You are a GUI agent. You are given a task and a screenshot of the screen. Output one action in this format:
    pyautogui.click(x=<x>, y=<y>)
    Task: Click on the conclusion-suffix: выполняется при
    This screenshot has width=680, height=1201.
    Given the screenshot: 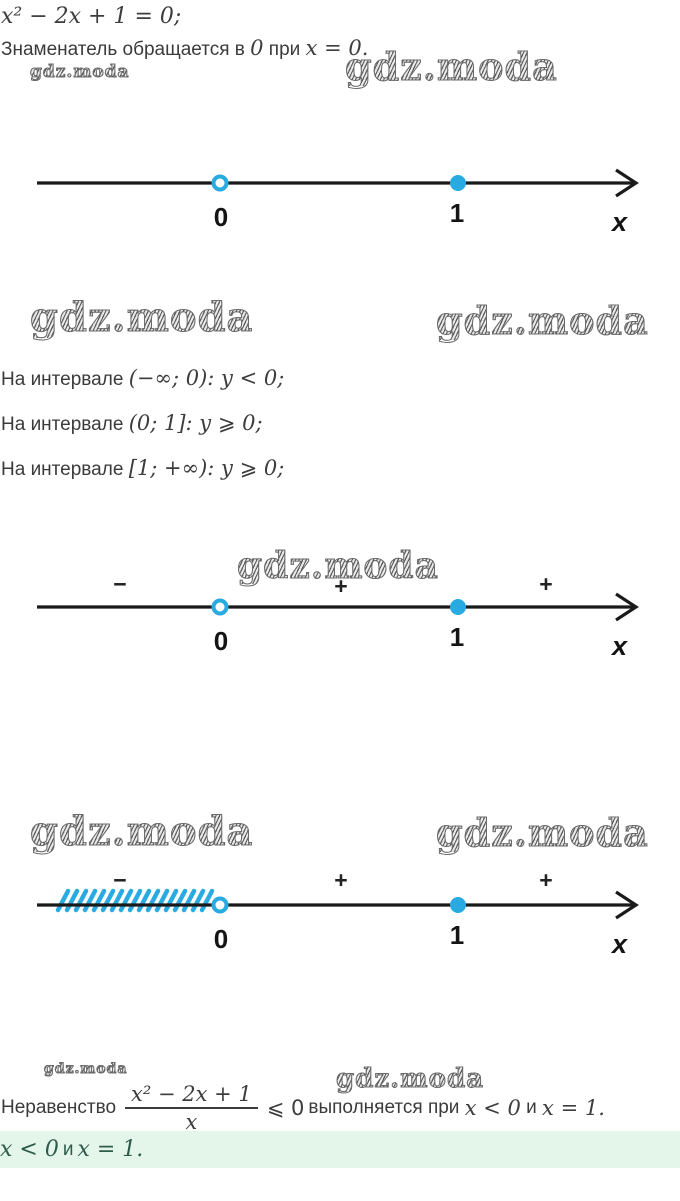 What is the action you would take?
    pyautogui.click(x=384, y=1107)
    